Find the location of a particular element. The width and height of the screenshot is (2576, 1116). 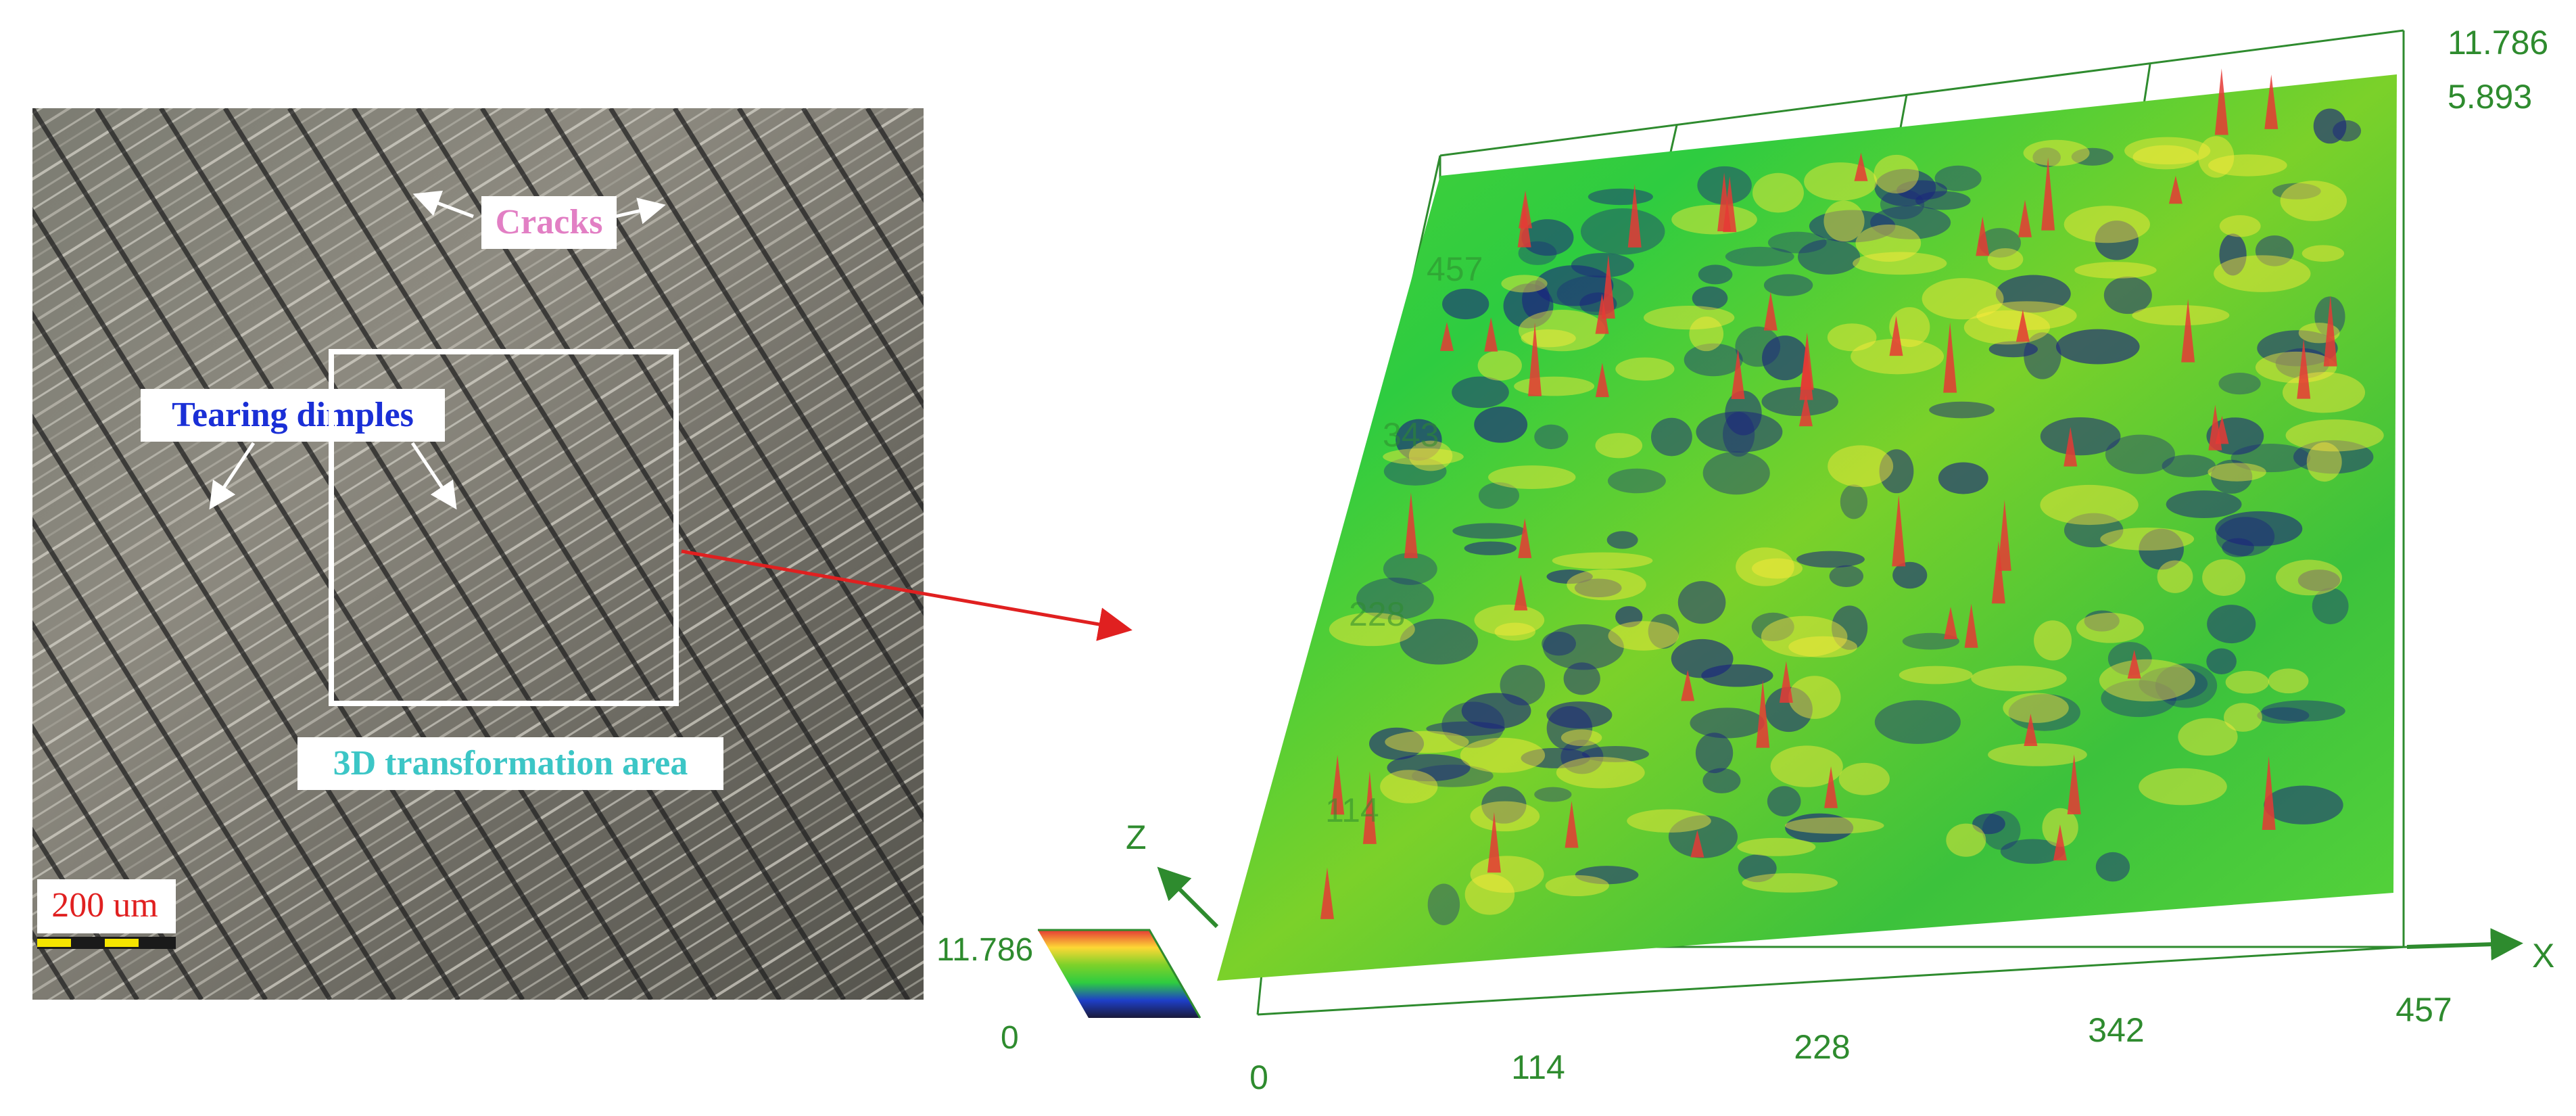

tearing-dimples-box is located at coordinates (293, 416).